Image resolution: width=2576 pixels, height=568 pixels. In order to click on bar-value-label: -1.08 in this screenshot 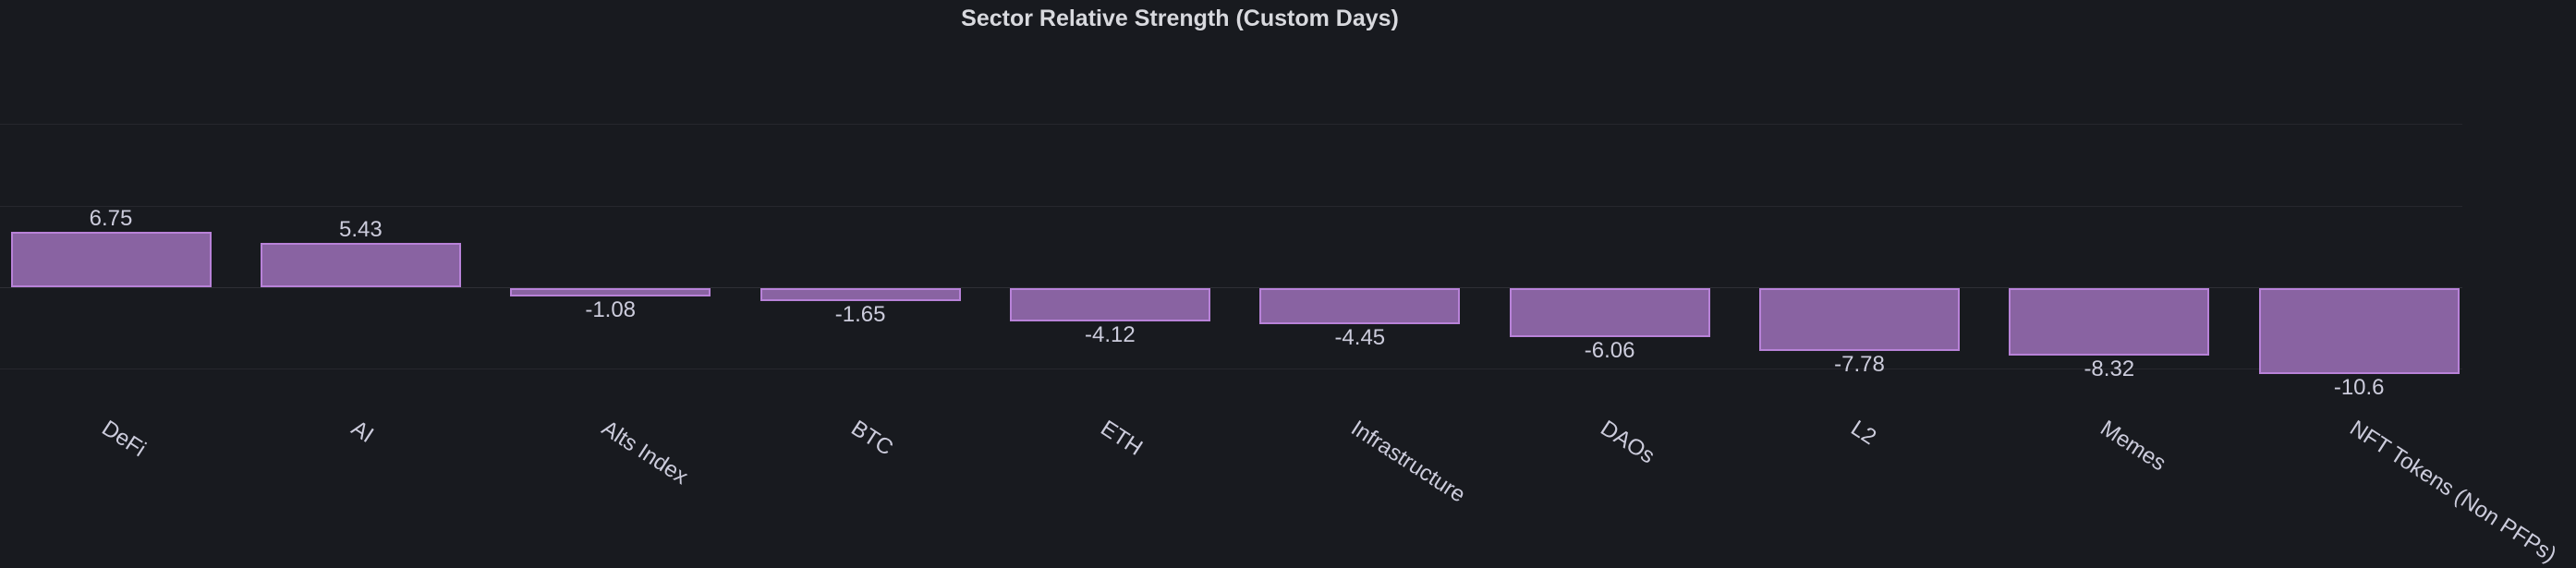, I will do `click(611, 310)`.